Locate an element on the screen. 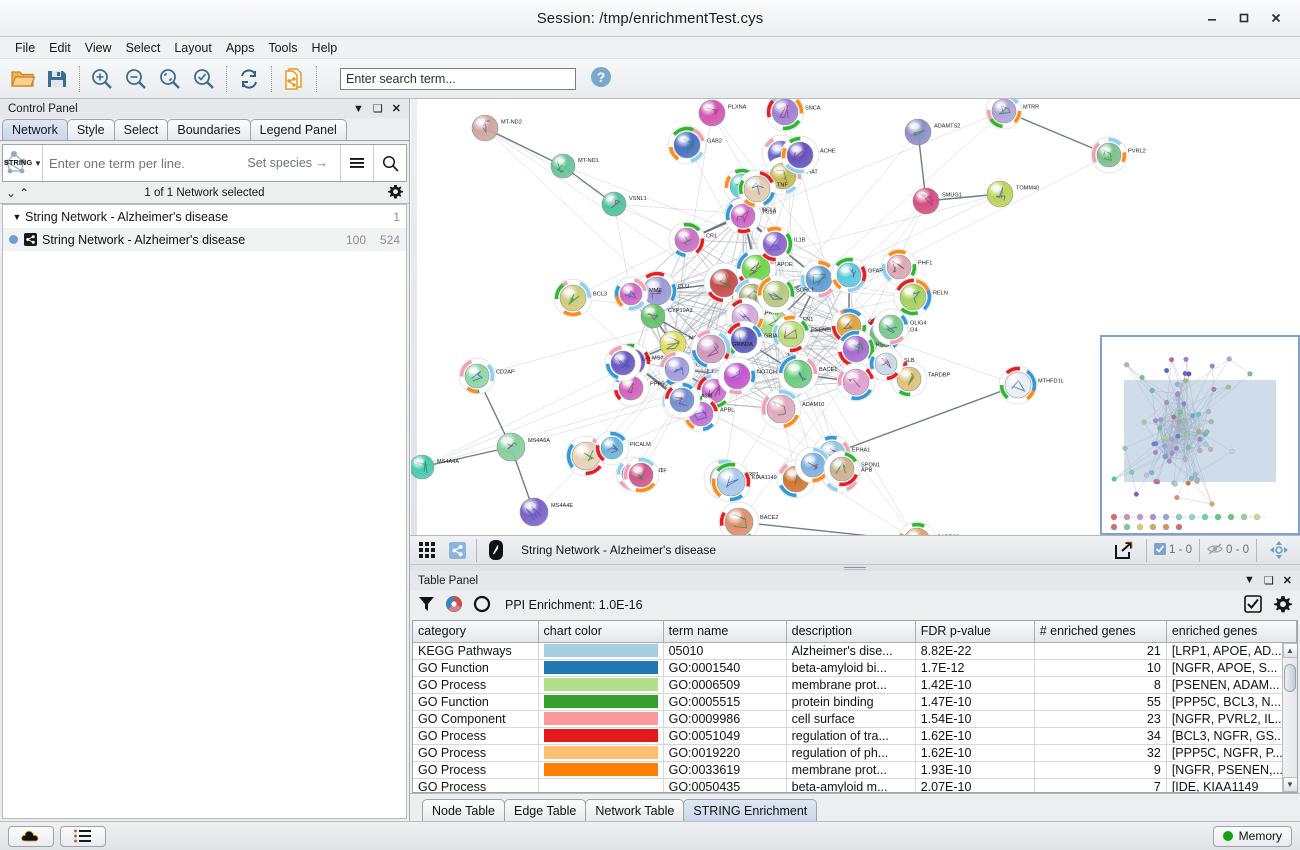 Image resolution: width=1300 pixels, height=850 pixels. cloud-icon is located at coordinates (31, 836).